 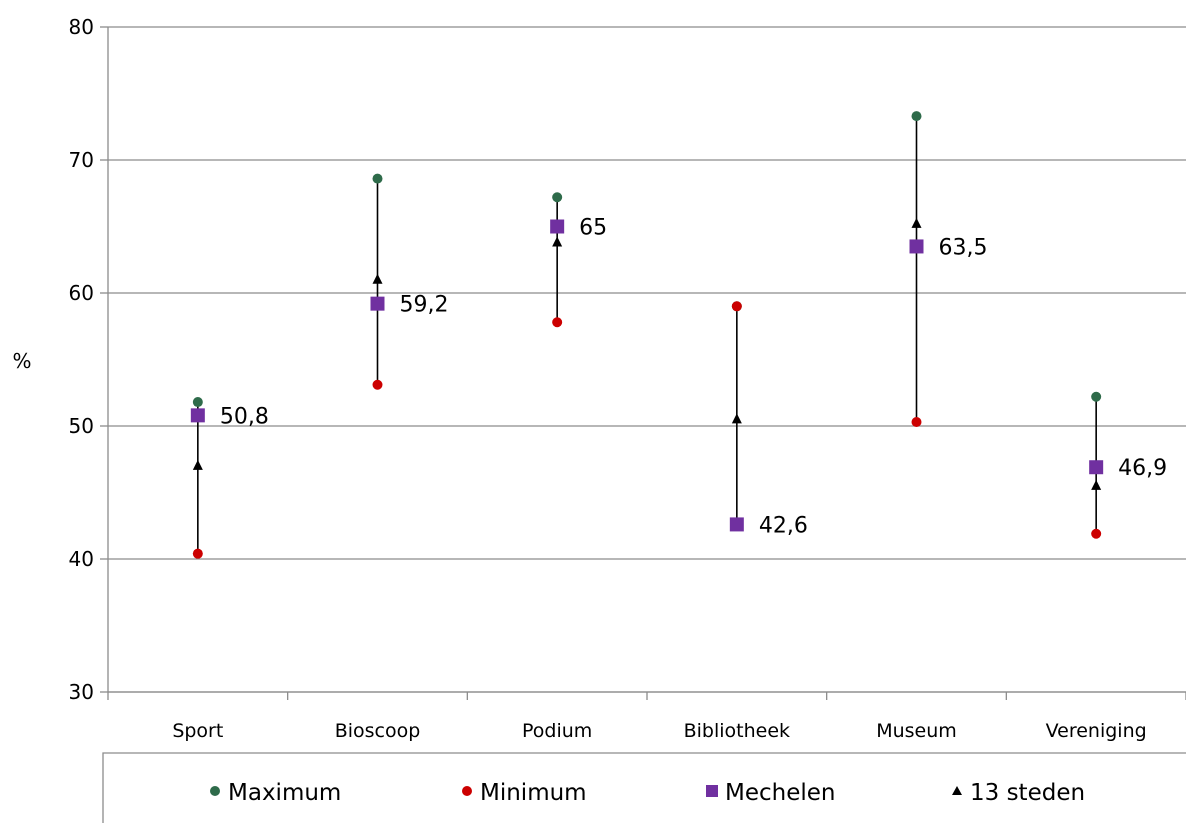 What do you see at coordinates (81, 160) in the screenshot?
I see `y-tick-label: 70` at bounding box center [81, 160].